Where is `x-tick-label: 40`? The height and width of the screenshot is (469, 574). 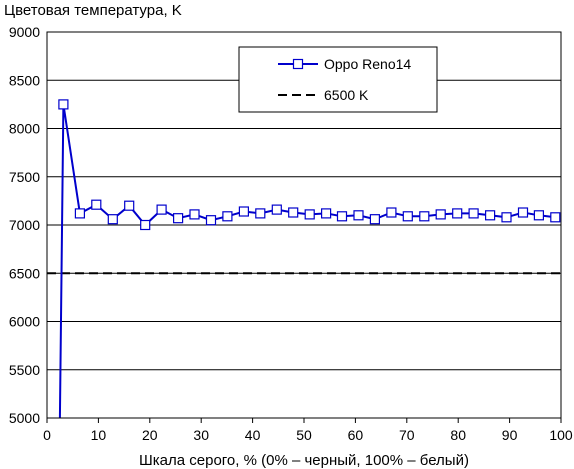 x-tick-label: 40 is located at coordinates (253, 435).